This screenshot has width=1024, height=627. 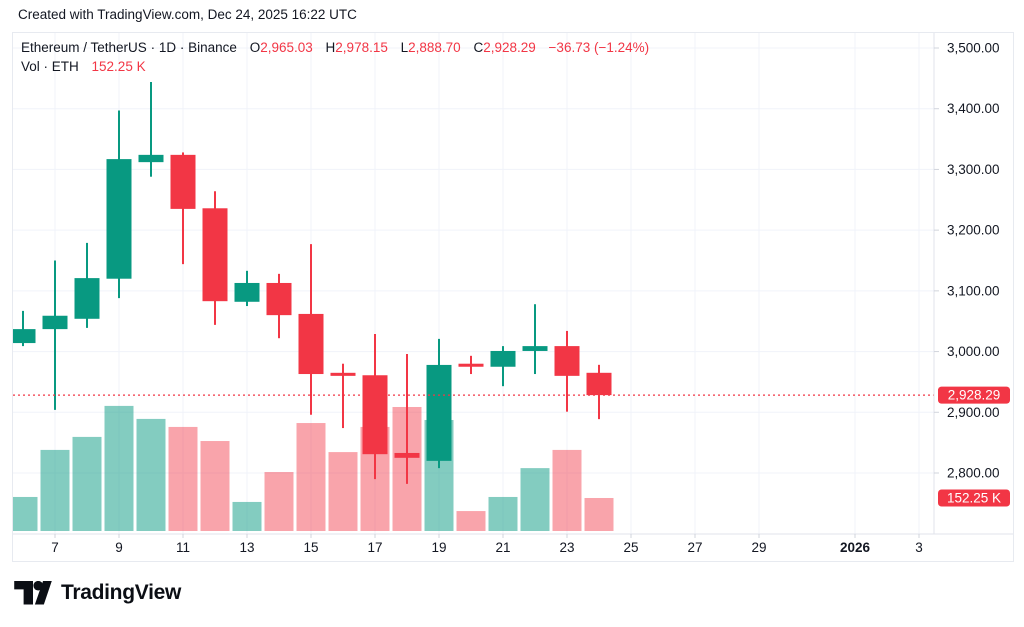 What do you see at coordinates (121, 592) in the screenshot?
I see `tradingview-logo-text: TradingView` at bounding box center [121, 592].